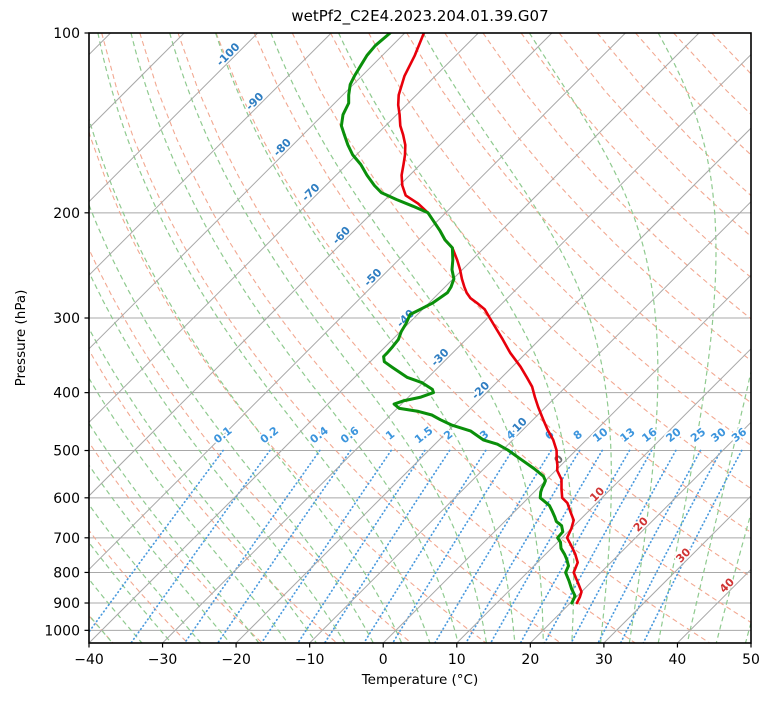  I want to click on mixing-ratio-label: 30, so click(719, 435).